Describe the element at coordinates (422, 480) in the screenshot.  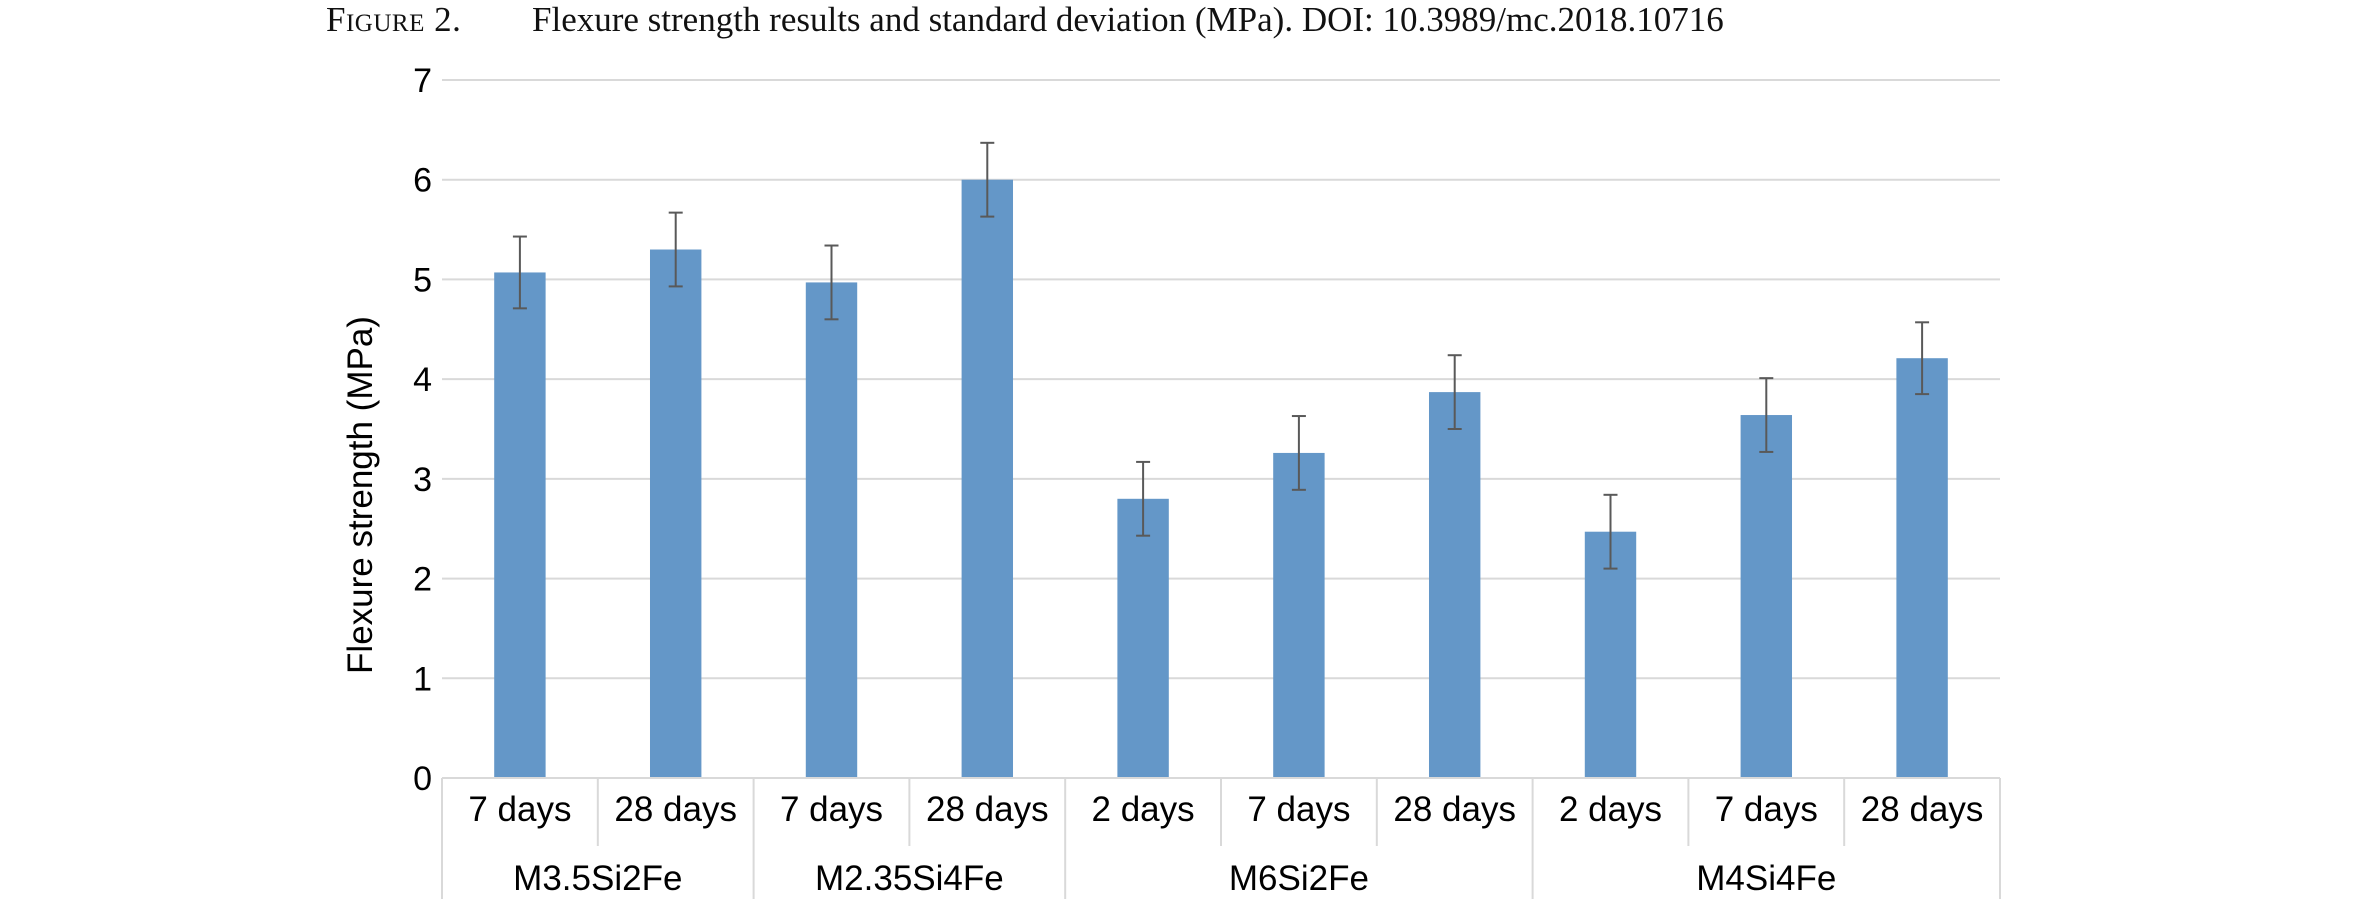
I see `y-tick-label: 3` at that location.